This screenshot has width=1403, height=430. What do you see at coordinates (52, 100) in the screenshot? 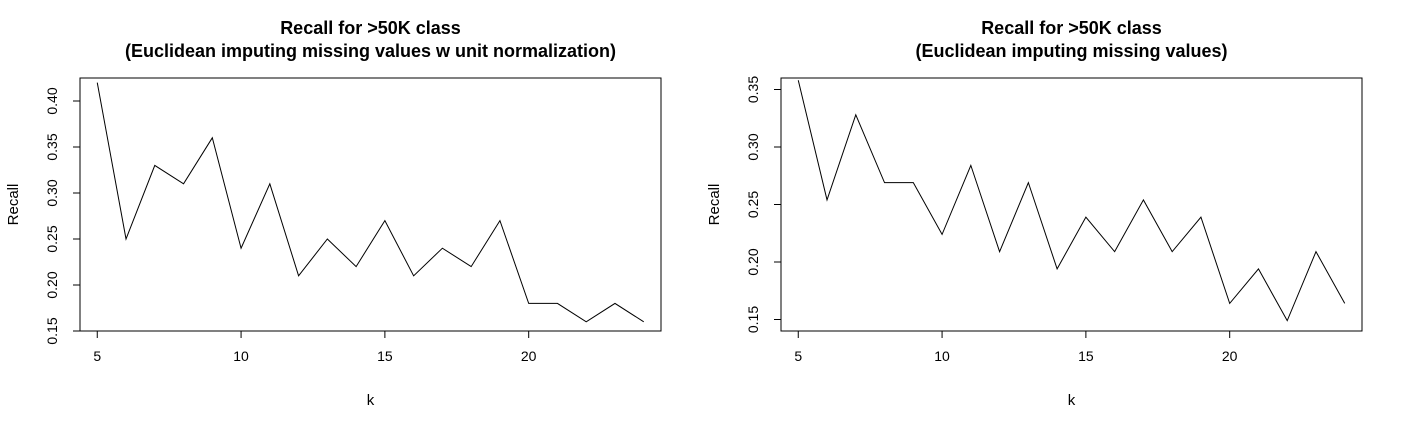
I see `y-tick-label: 0.40` at bounding box center [52, 100].